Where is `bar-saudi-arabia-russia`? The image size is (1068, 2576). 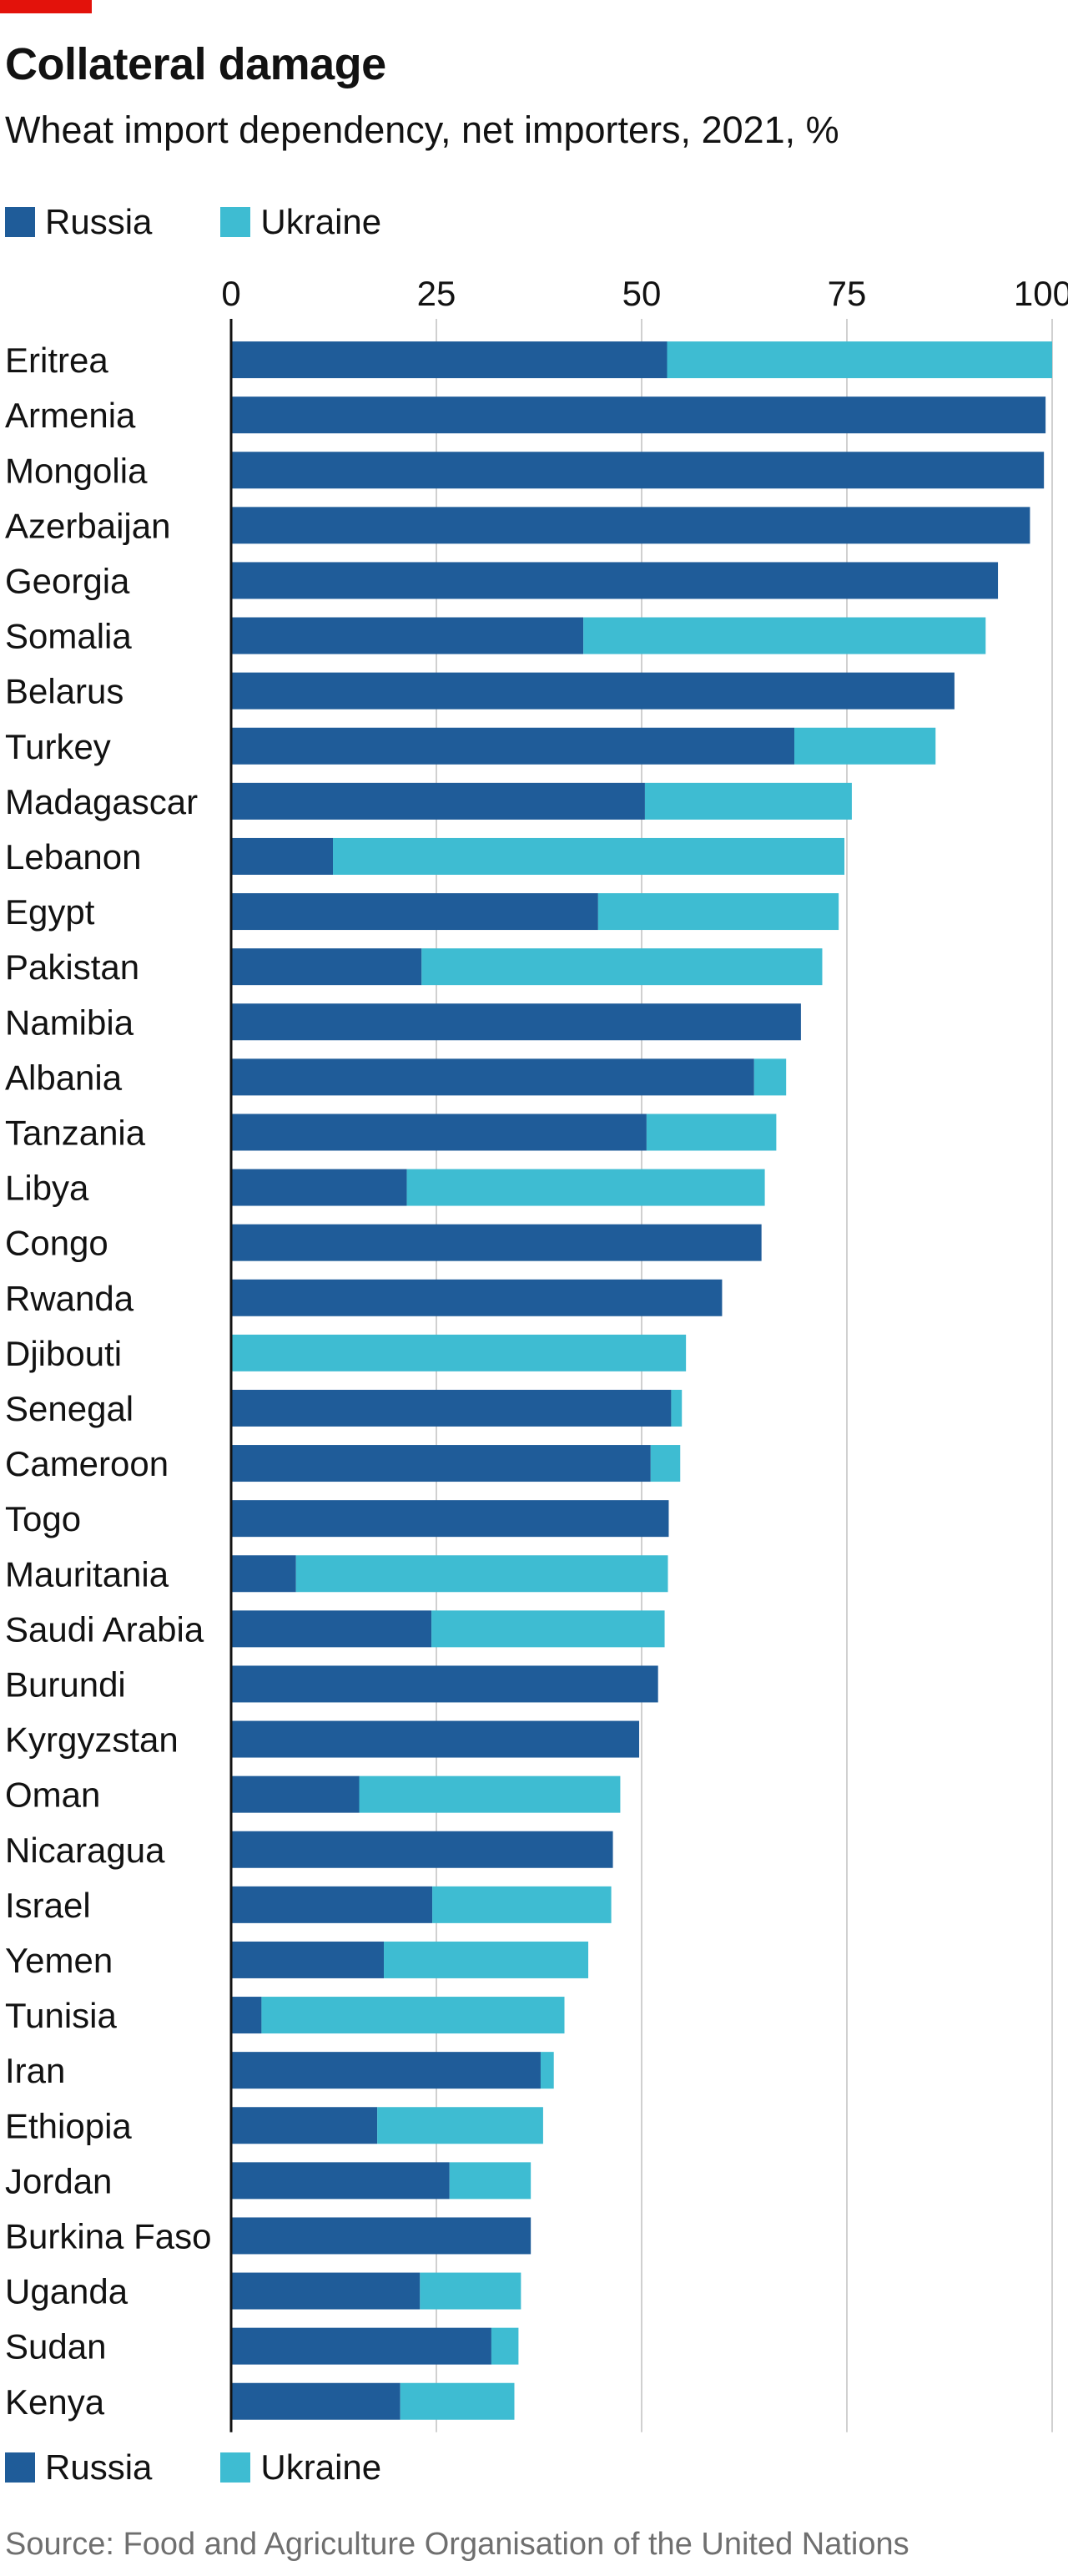
bar-saudi-arabia-russia is located at coordinates (331, 1629).